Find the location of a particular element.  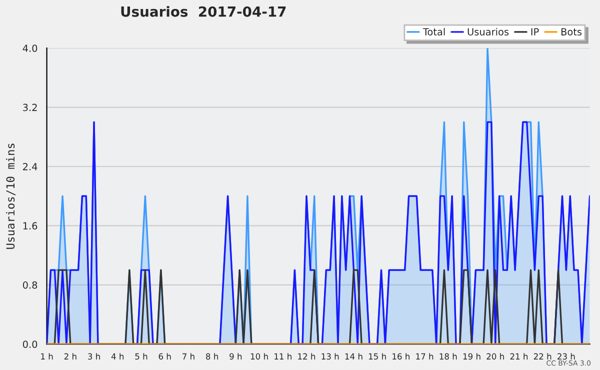

x-tick-label: 8 h is located at coordinates (212, 356).